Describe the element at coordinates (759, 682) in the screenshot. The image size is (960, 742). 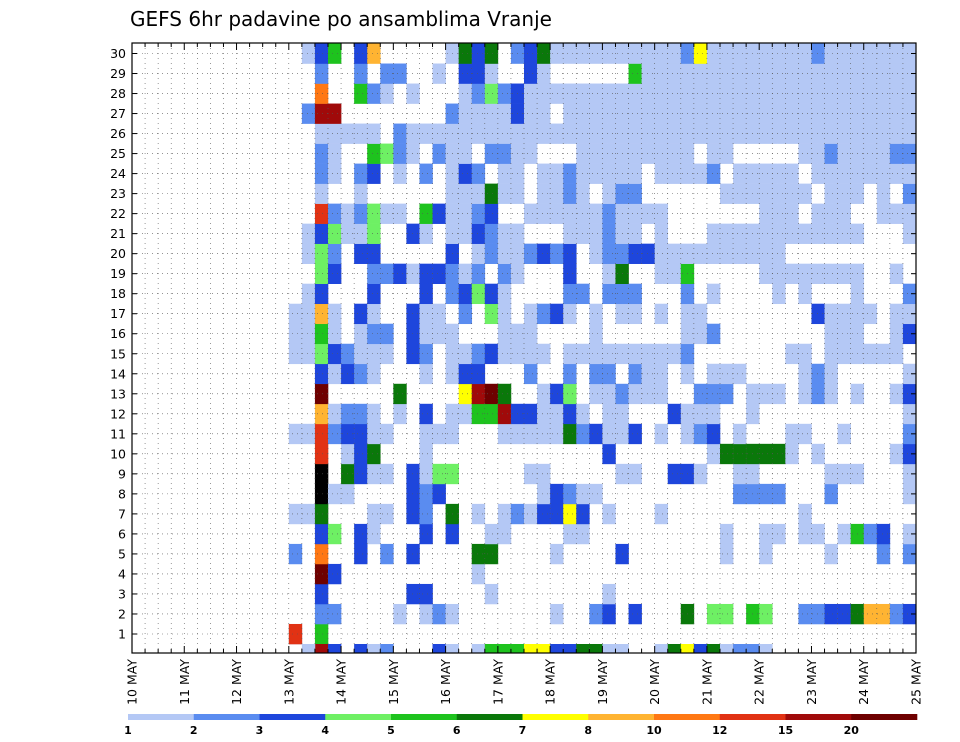
I see `x-tick-label: 22 MAY` at that location.